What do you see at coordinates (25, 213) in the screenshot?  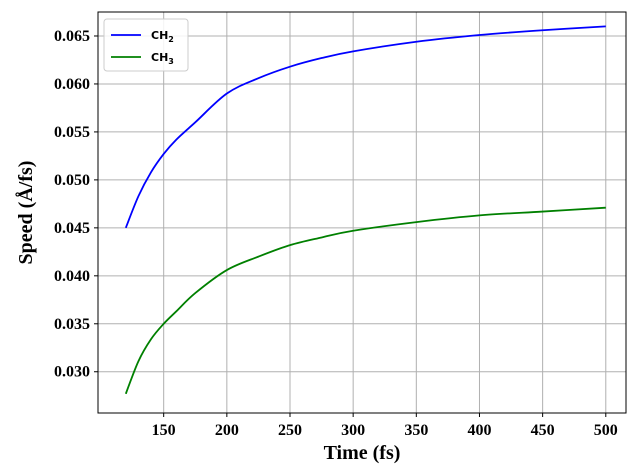 I see `y-axis-label: Speed (Å/fs)` at bounding box center [25, 213].